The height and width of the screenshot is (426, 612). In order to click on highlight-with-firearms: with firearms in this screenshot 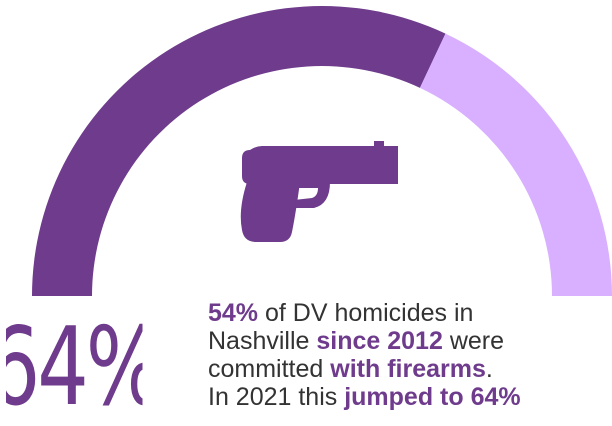, I will do `click(408, 369)`.